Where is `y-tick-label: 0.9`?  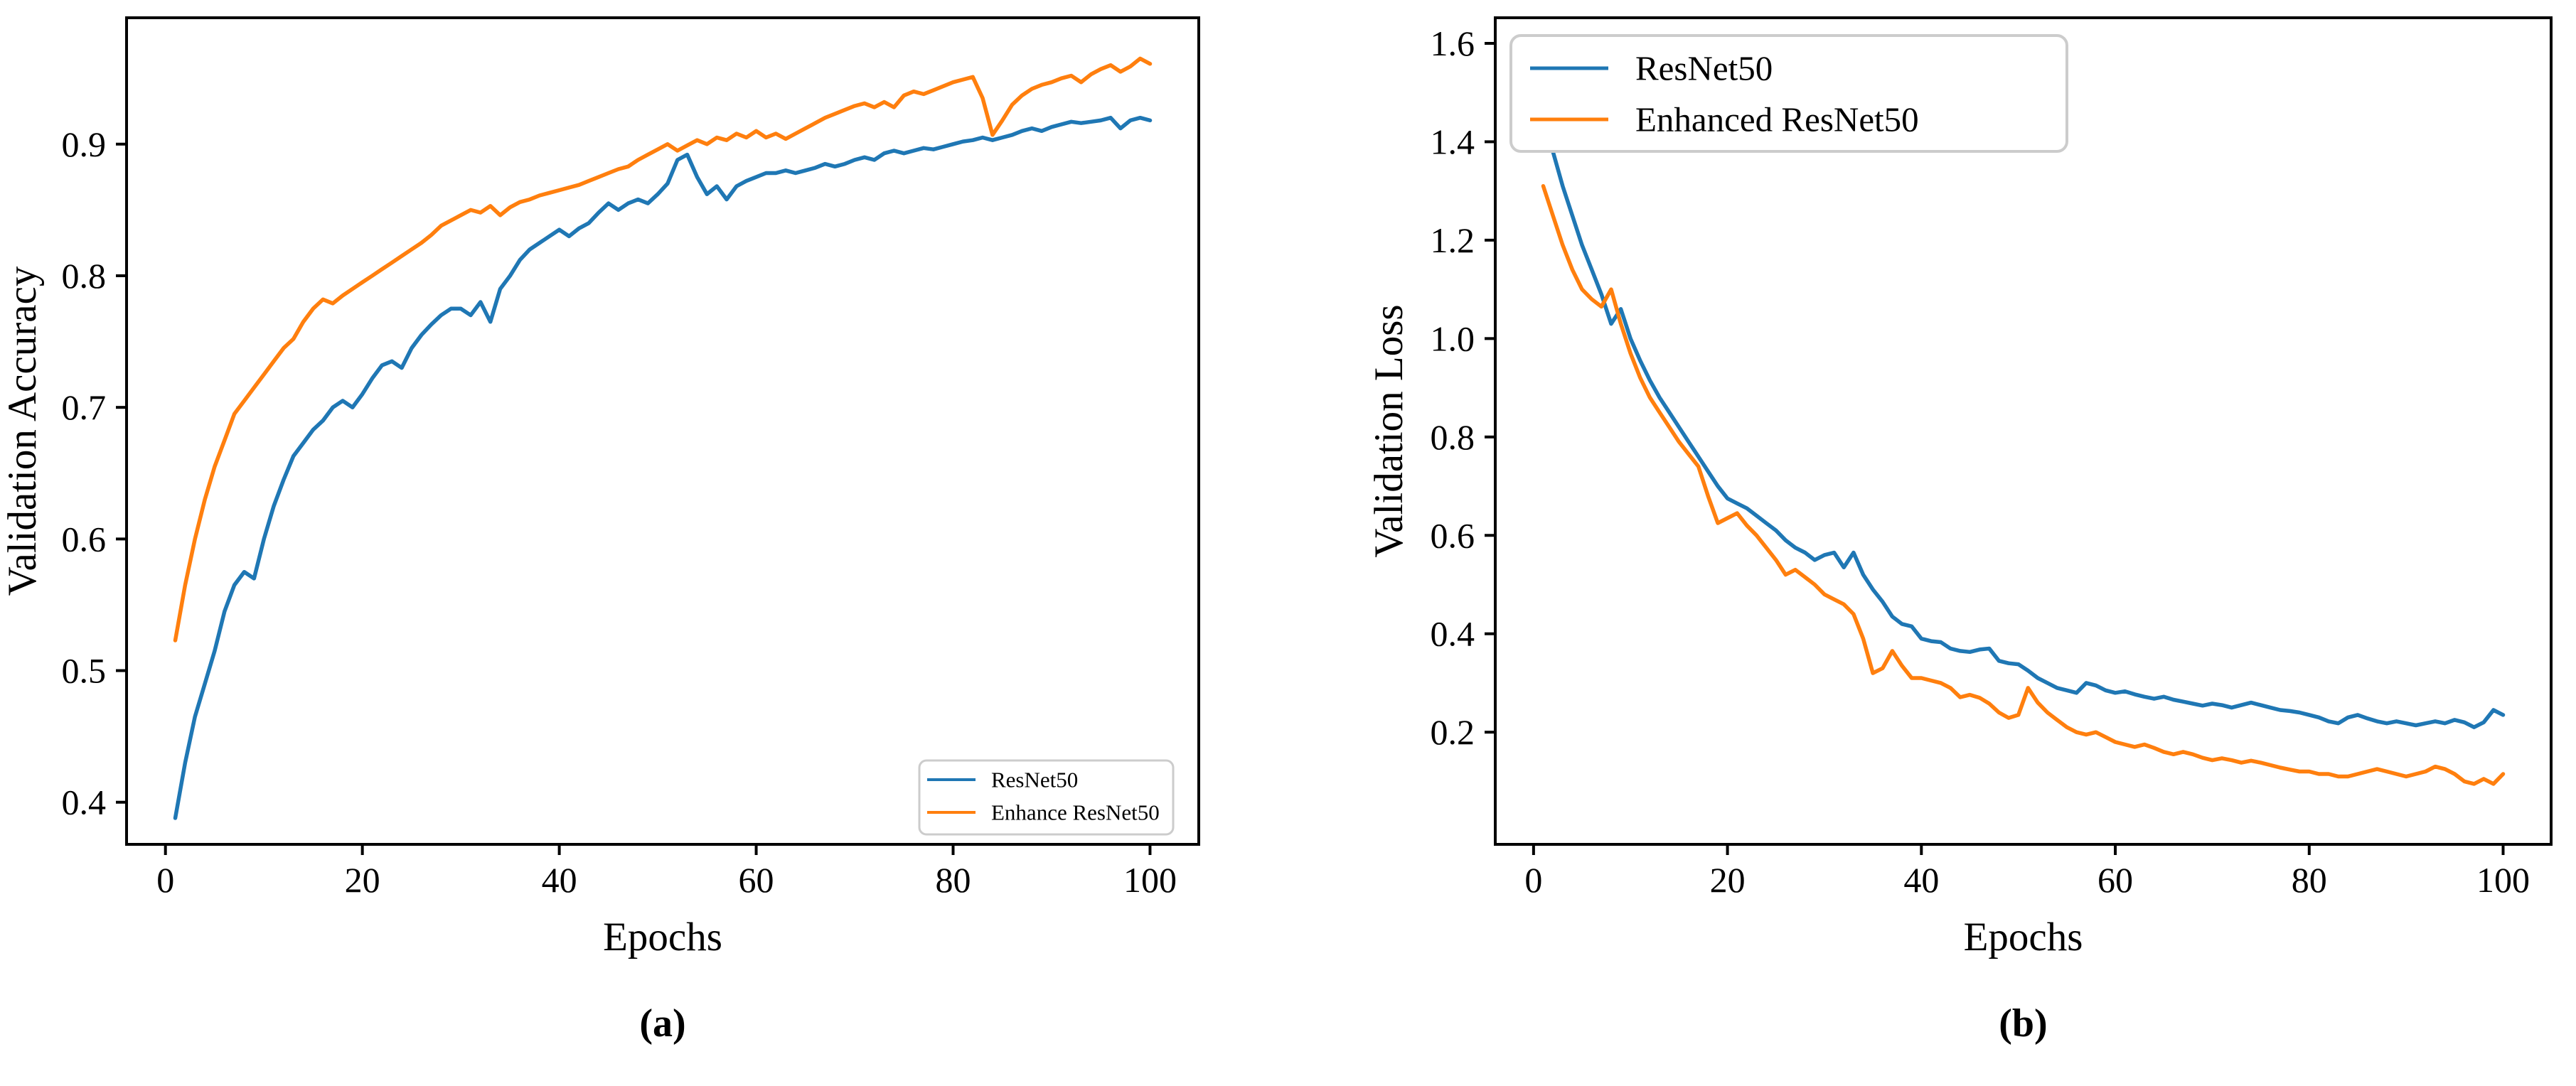 y-tick-label: 0.9 is located at coordinates (84, 144).